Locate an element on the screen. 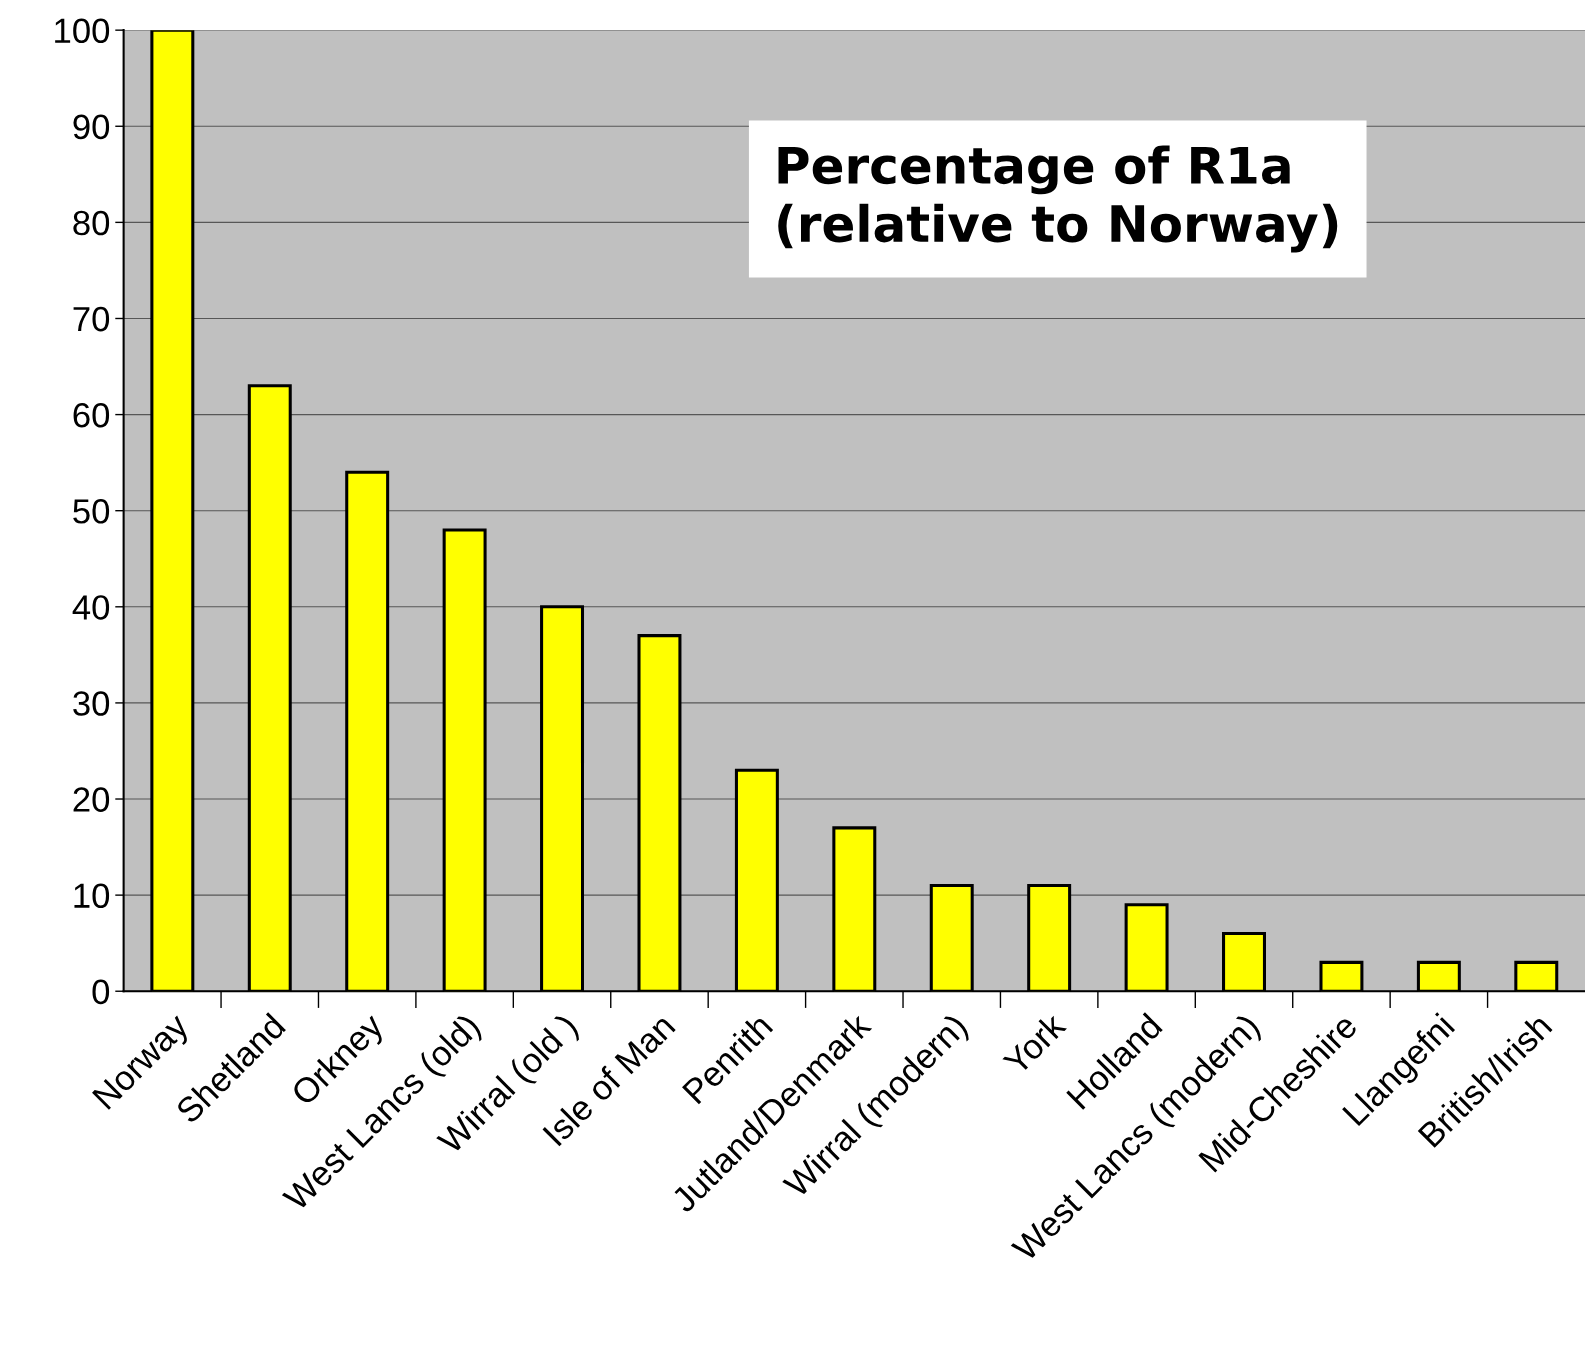 The width and height of the screenshot is (1585, 1371). y-tick-label: 30 is located at coordinates (91, 703).